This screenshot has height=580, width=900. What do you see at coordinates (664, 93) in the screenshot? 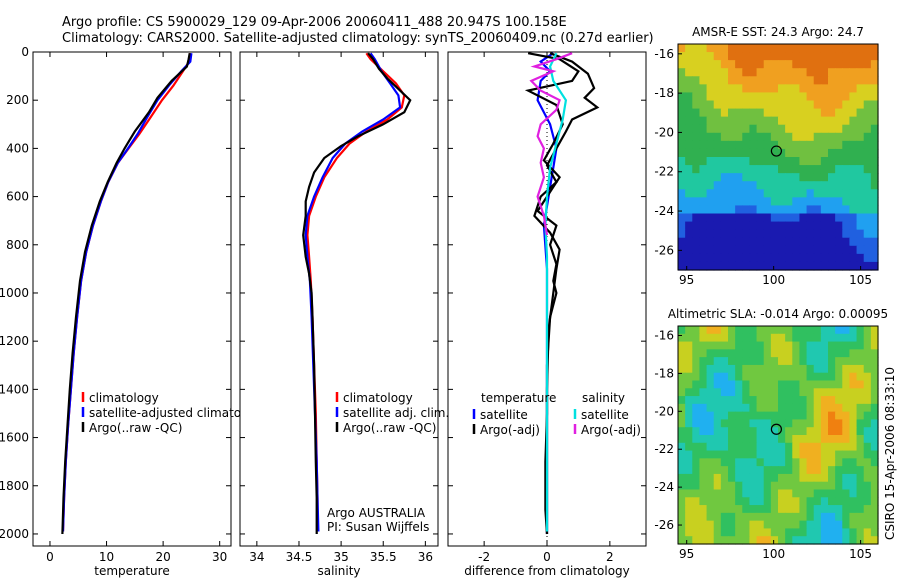
I see `y-tick-label: -18` at bounding box center [664, 93].